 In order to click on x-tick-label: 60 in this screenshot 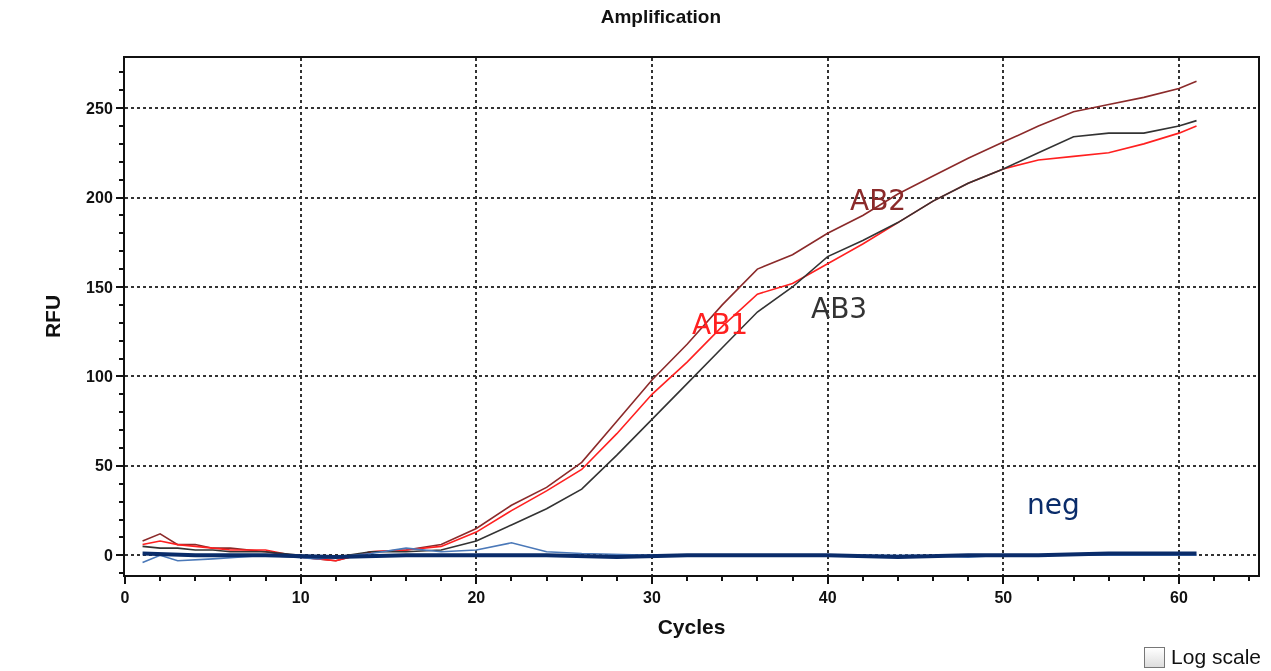, I will do `click(1179, 598)`.